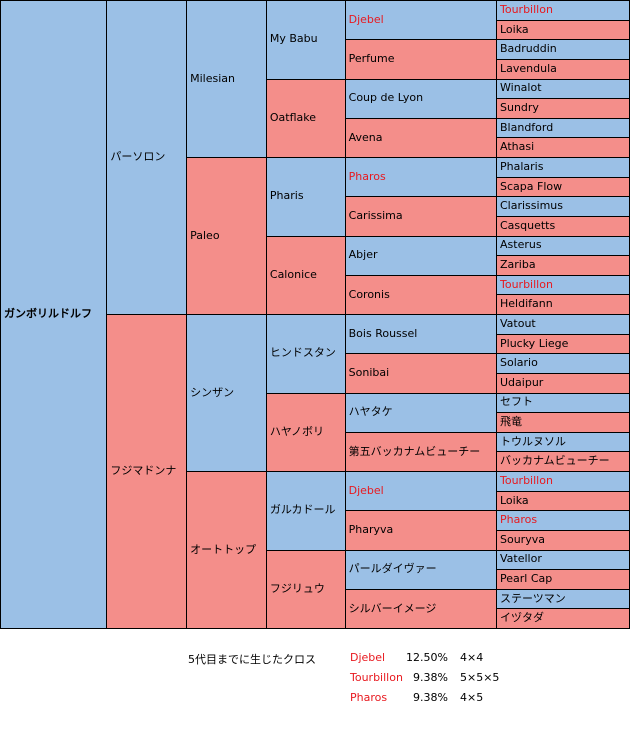 The height and width of the screenshot is (732, 630). Describe the element at coordinates (421, 569) in the screenshot. I see `sire-gen4-cell: パールダイヴァー` at that location.